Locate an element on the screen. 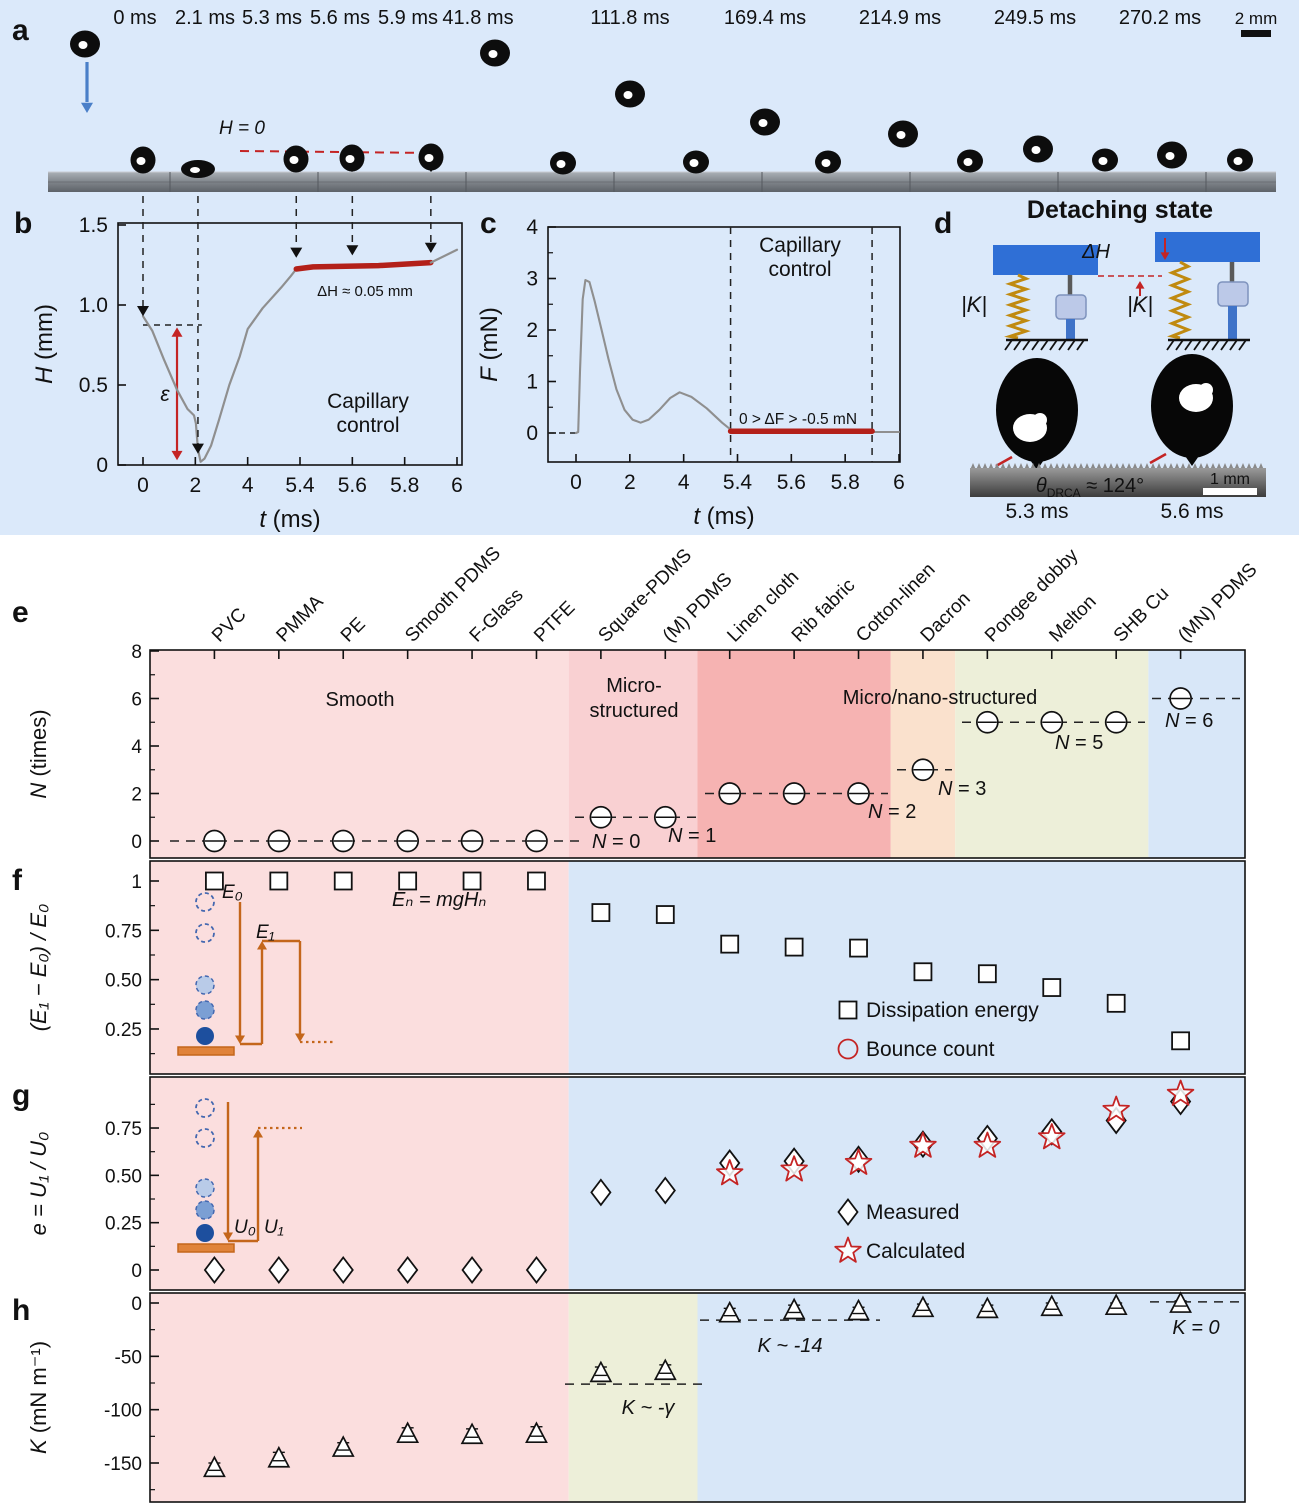  annotation: 0 > ΔF > -0.5 mN is located at coordinates (798, 419).